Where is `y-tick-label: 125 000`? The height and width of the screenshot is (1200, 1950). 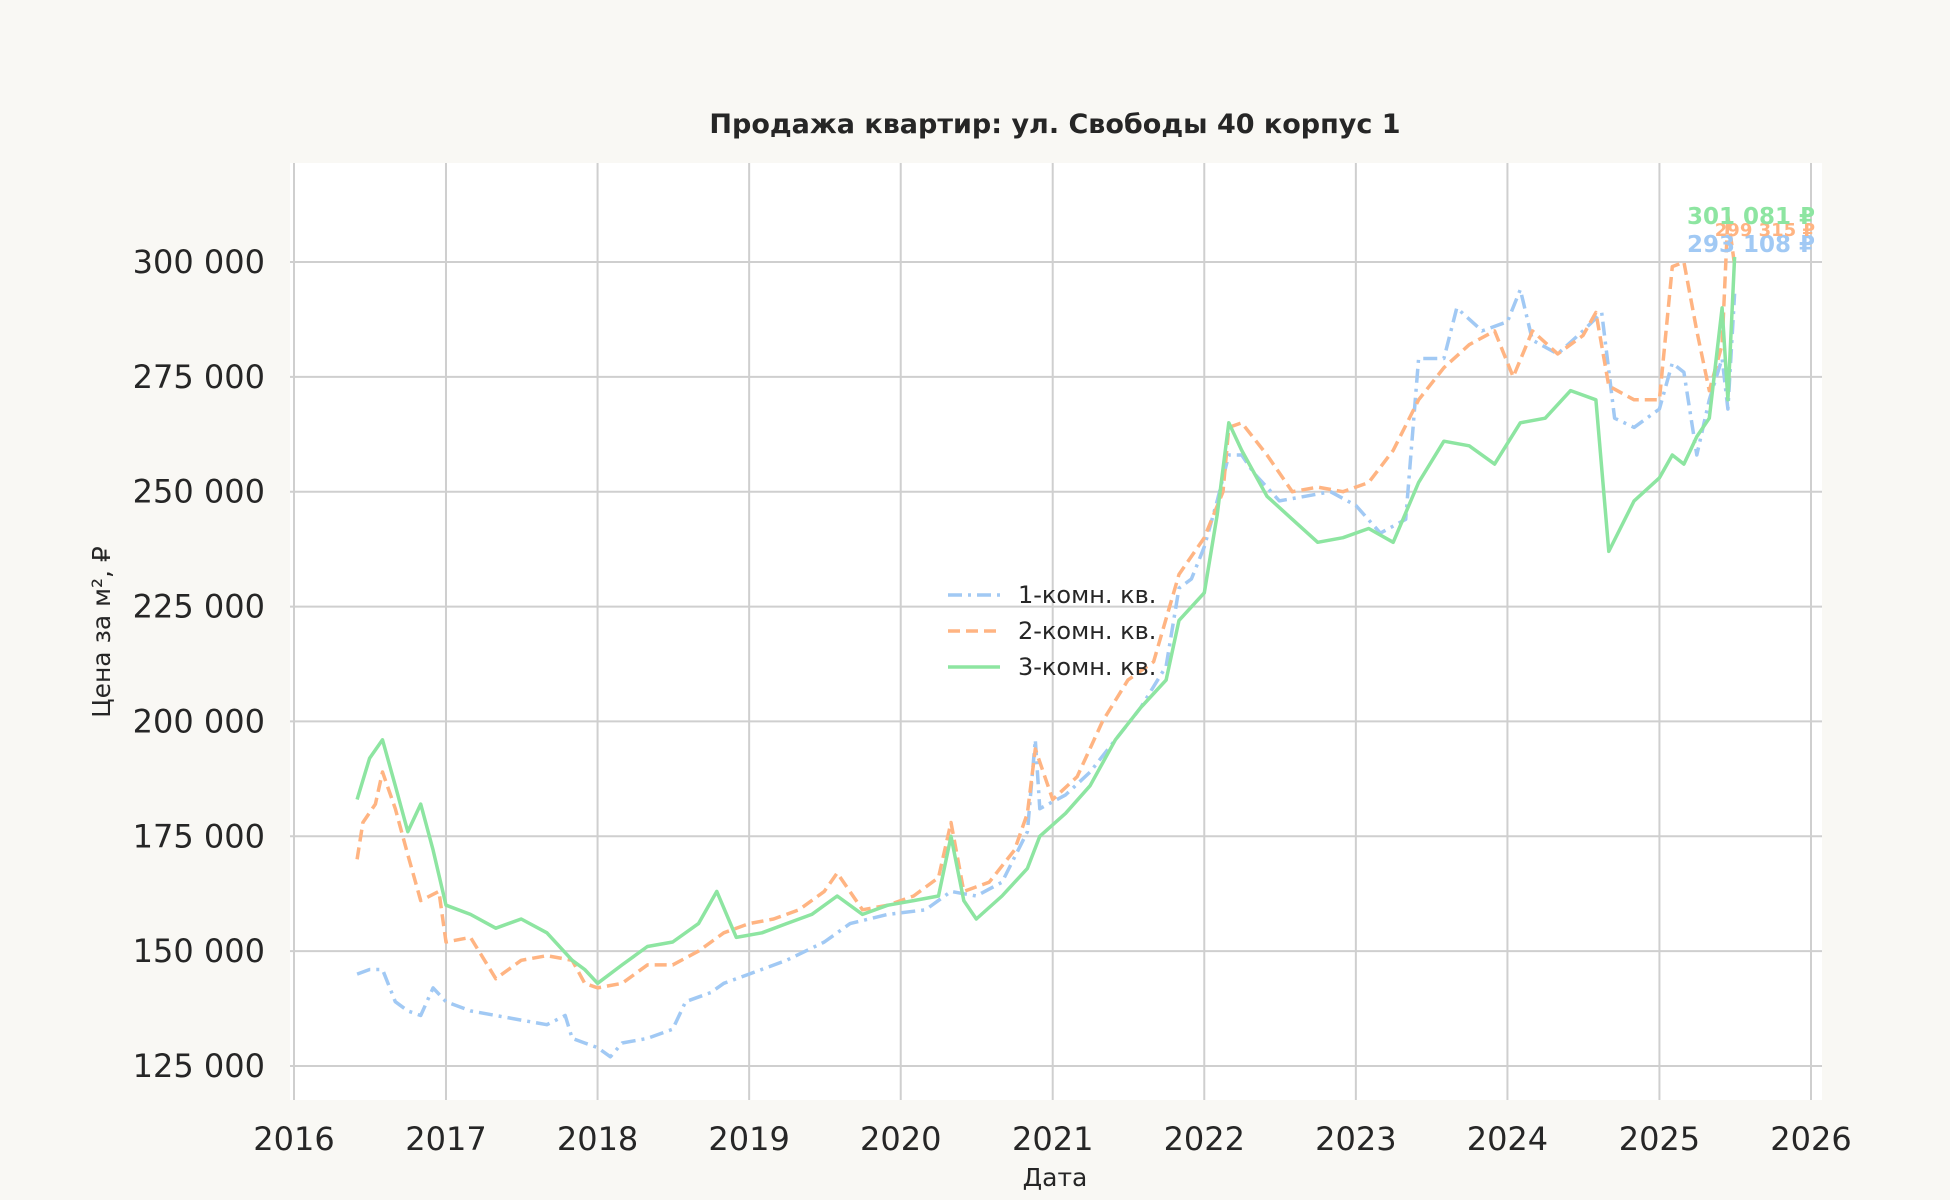 y-tick-label: 125 000 is located at coordinates (199, 1066).